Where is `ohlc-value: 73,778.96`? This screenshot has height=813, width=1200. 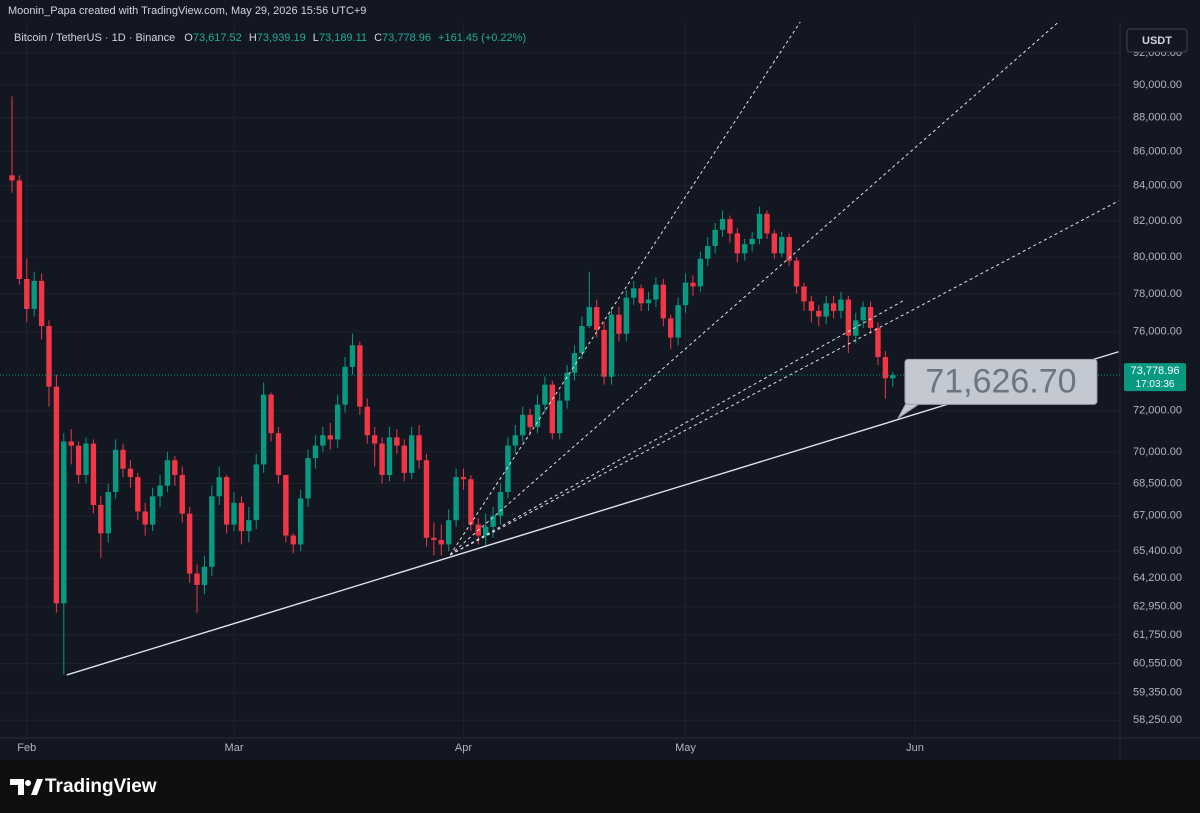 ohlc-value: 73,778.96 is located at coordinates (406, 38).